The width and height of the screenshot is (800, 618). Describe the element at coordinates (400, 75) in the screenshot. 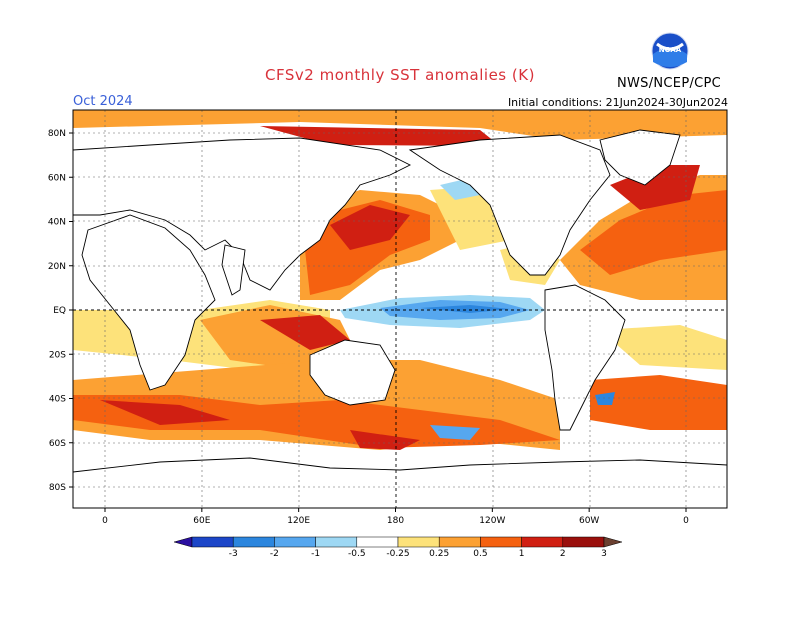

I see `map-title: CFSv2 monthly SST anomalies (K)` at that location.